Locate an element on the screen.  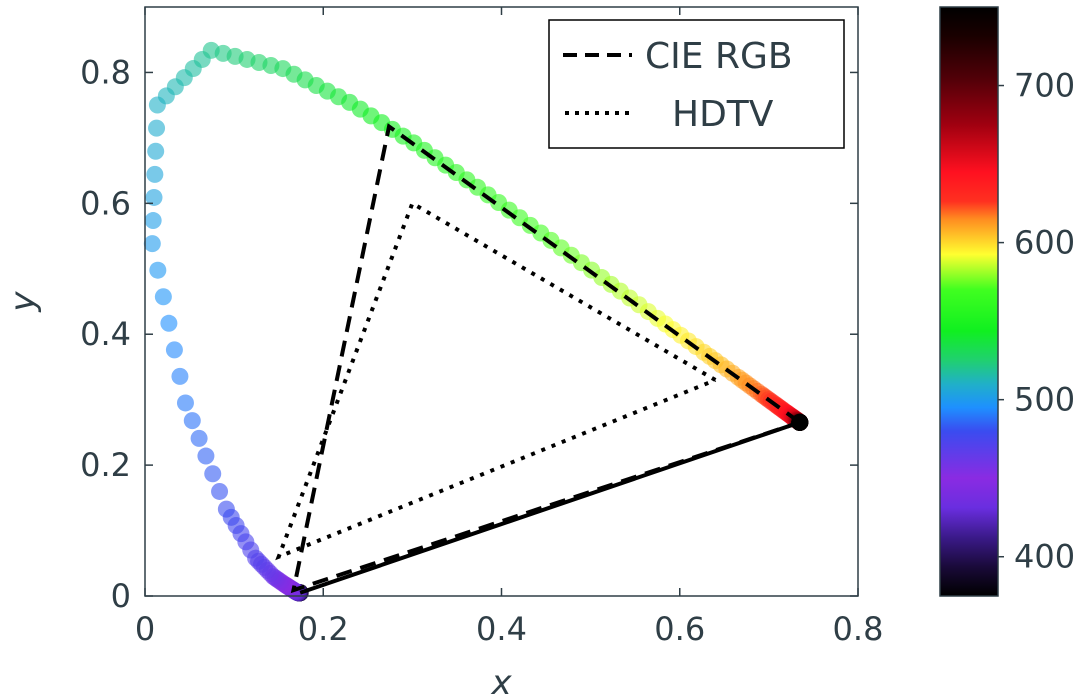
legend-box is located at coordinates (696, 84).